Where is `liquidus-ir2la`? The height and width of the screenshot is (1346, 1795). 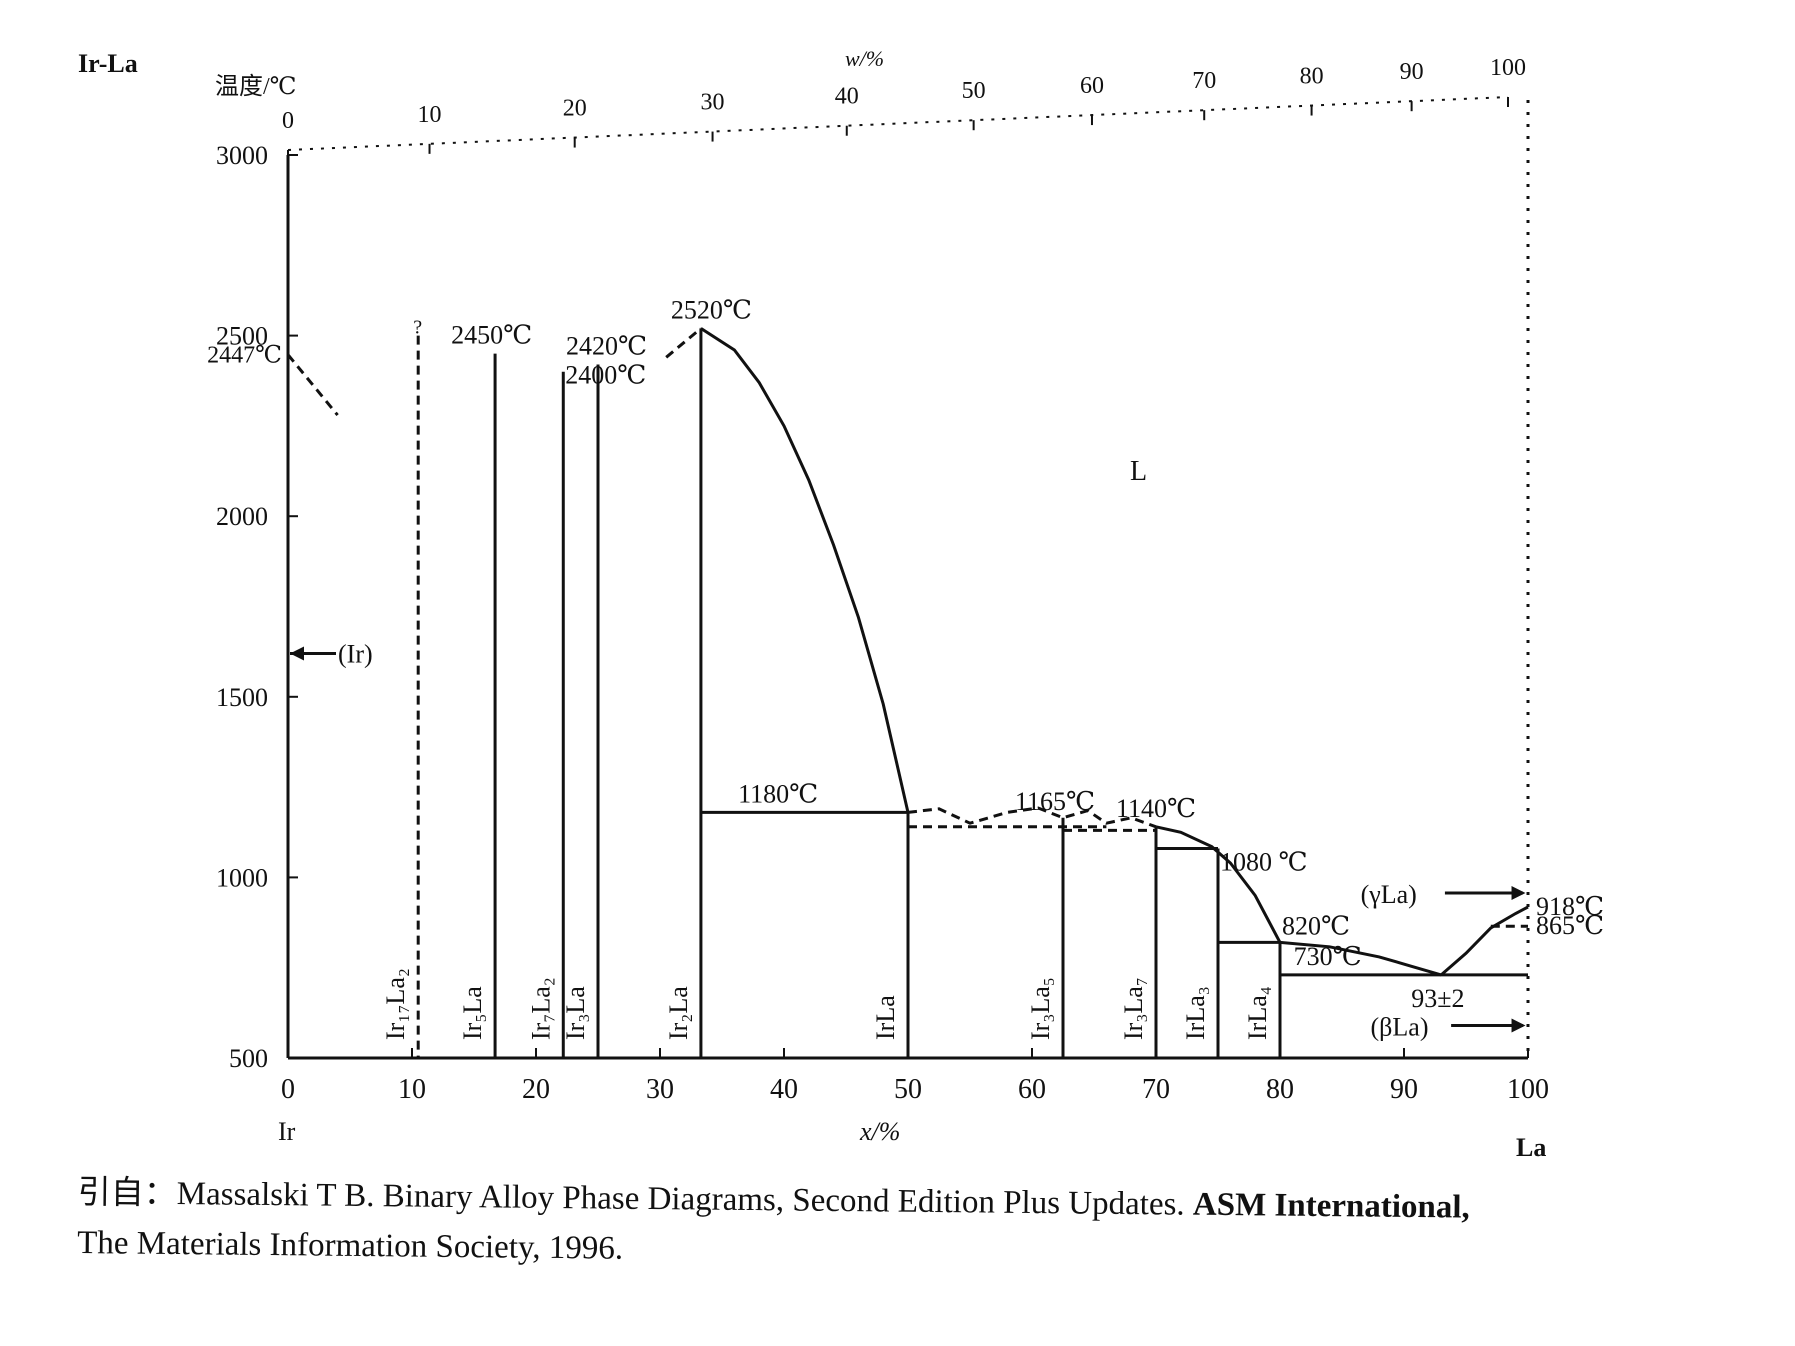
liquidus-ir2la is located at coordinates (805, 570).